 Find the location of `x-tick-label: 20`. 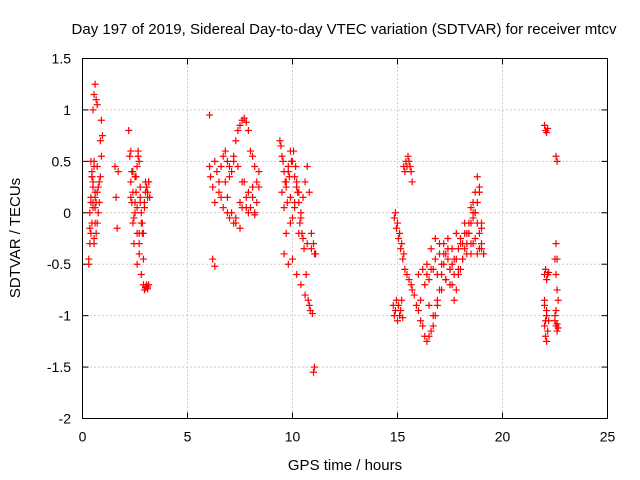

x-tick-label: 20 is located at coordinates (503, 437).